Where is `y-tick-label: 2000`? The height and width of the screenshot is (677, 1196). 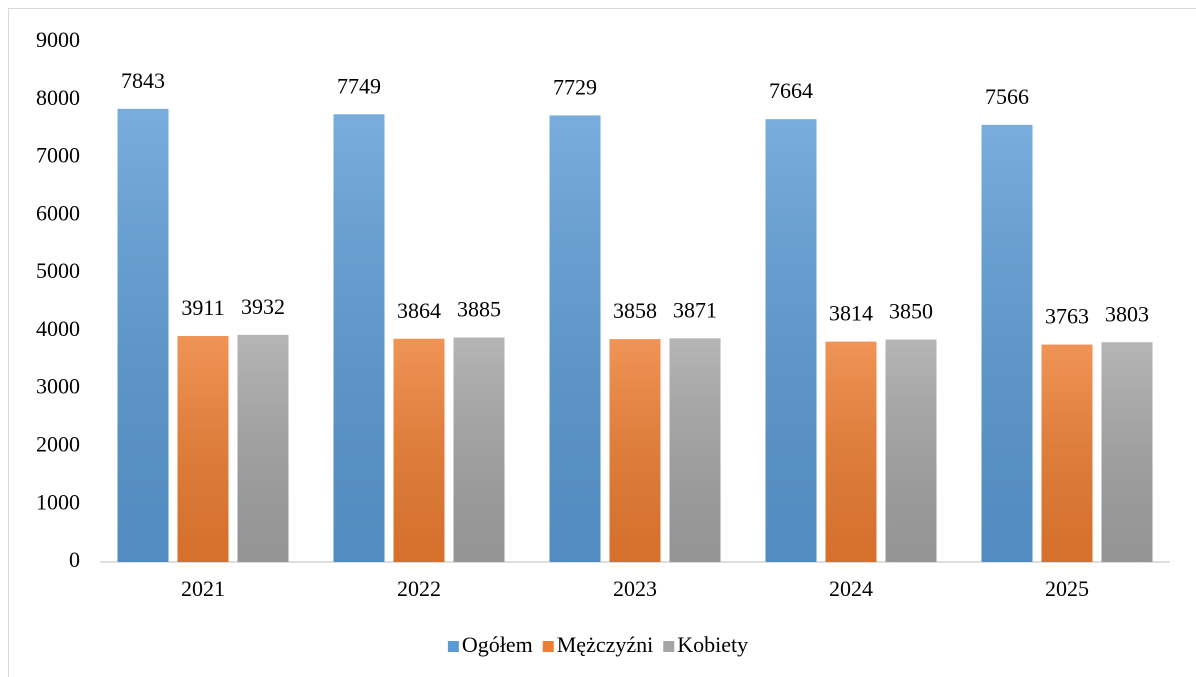 y-tick-label: 2000 is located at coordinates (58, 443).